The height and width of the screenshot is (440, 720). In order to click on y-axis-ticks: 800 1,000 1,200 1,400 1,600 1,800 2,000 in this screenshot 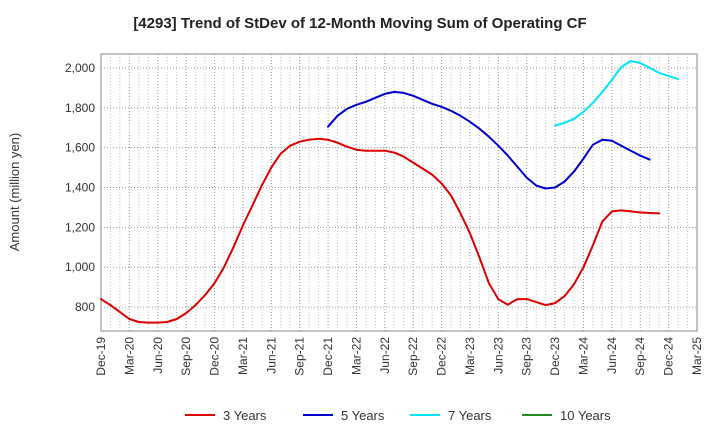, I will do `click(80, 187)`.